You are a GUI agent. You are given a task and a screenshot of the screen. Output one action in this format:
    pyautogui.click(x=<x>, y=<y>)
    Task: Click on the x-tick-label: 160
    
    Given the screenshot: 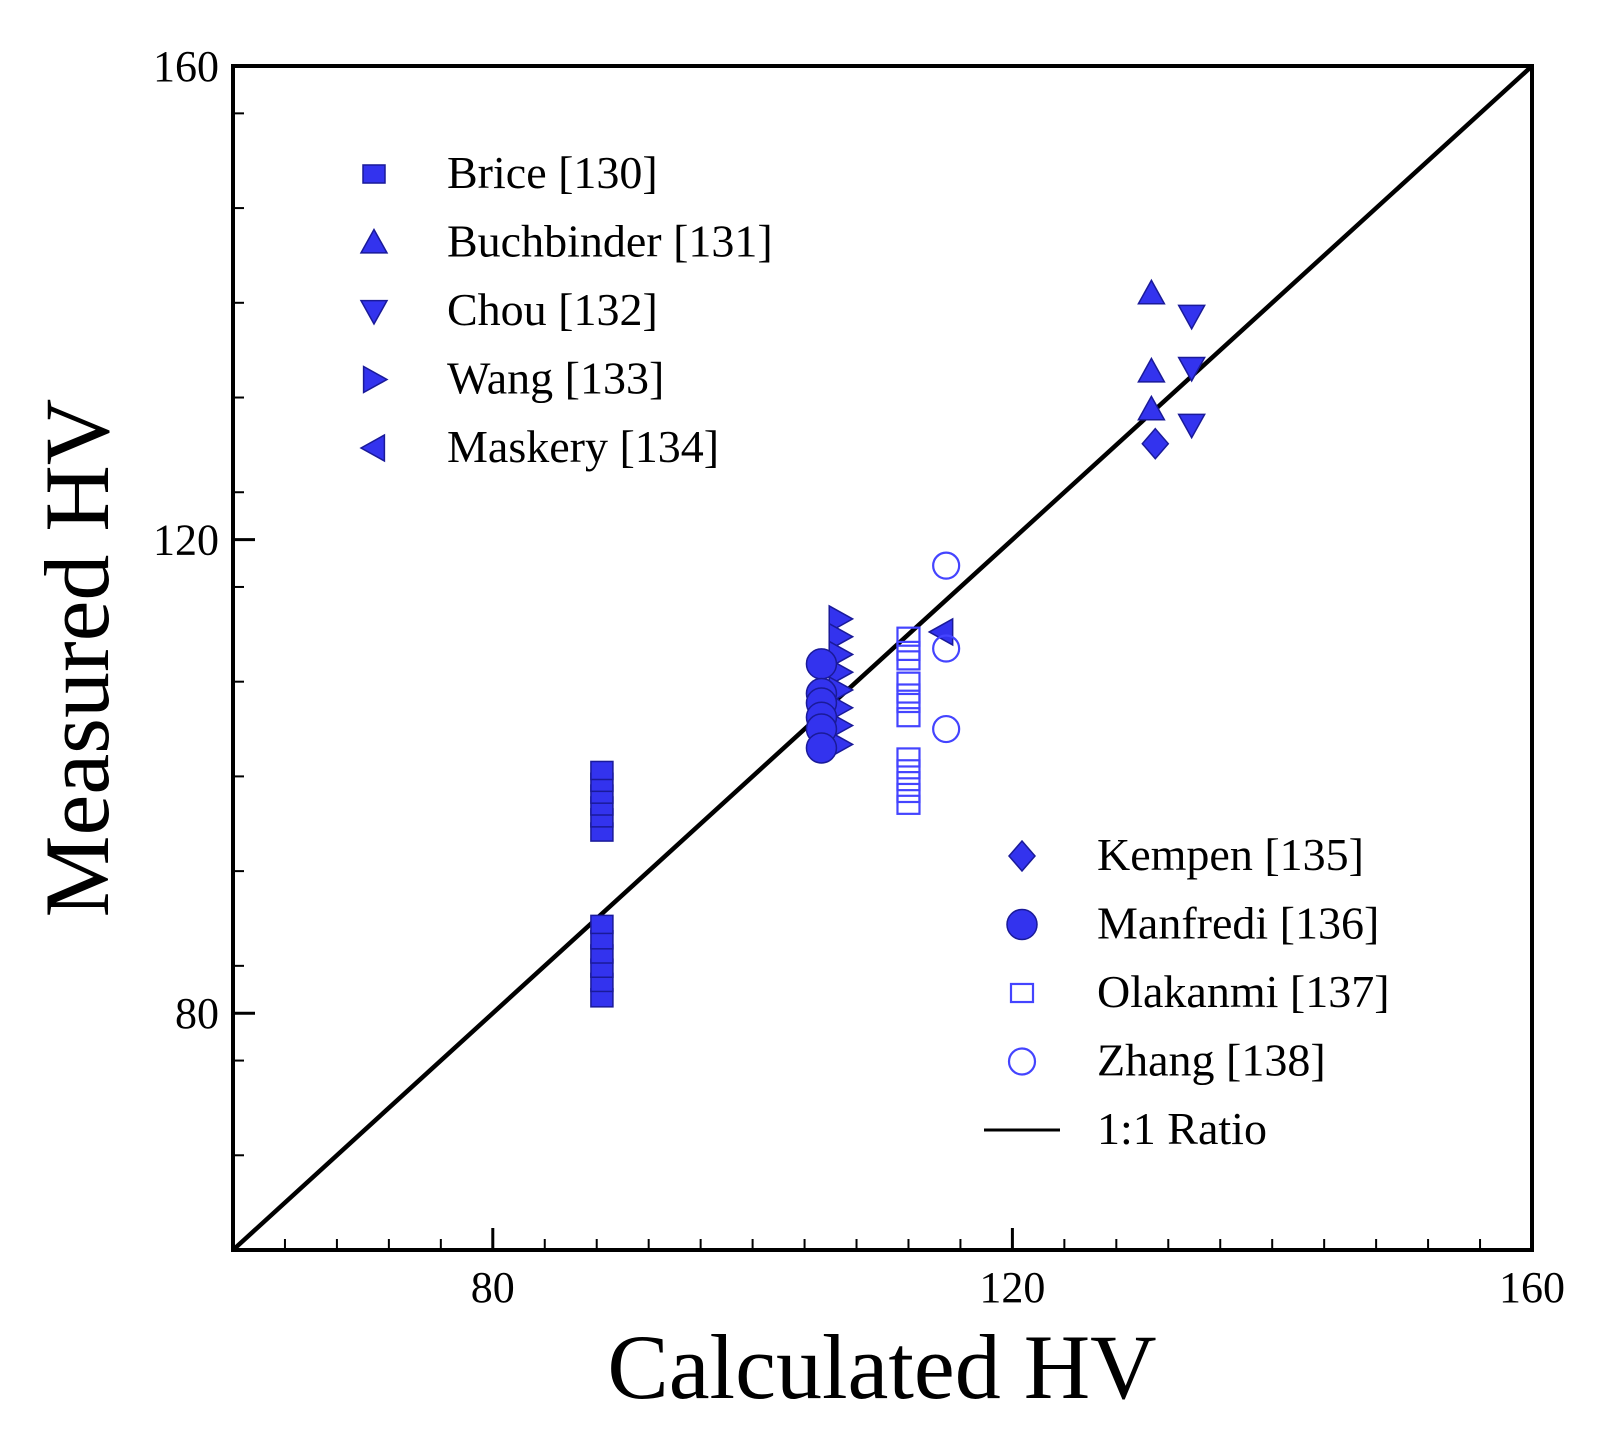 What is the action you would take?
    pyautogui.click(x=1532, y=1287)
    